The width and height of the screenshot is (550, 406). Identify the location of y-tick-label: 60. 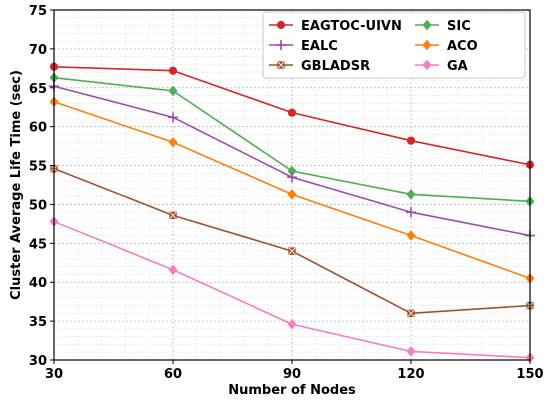
(38, 128).